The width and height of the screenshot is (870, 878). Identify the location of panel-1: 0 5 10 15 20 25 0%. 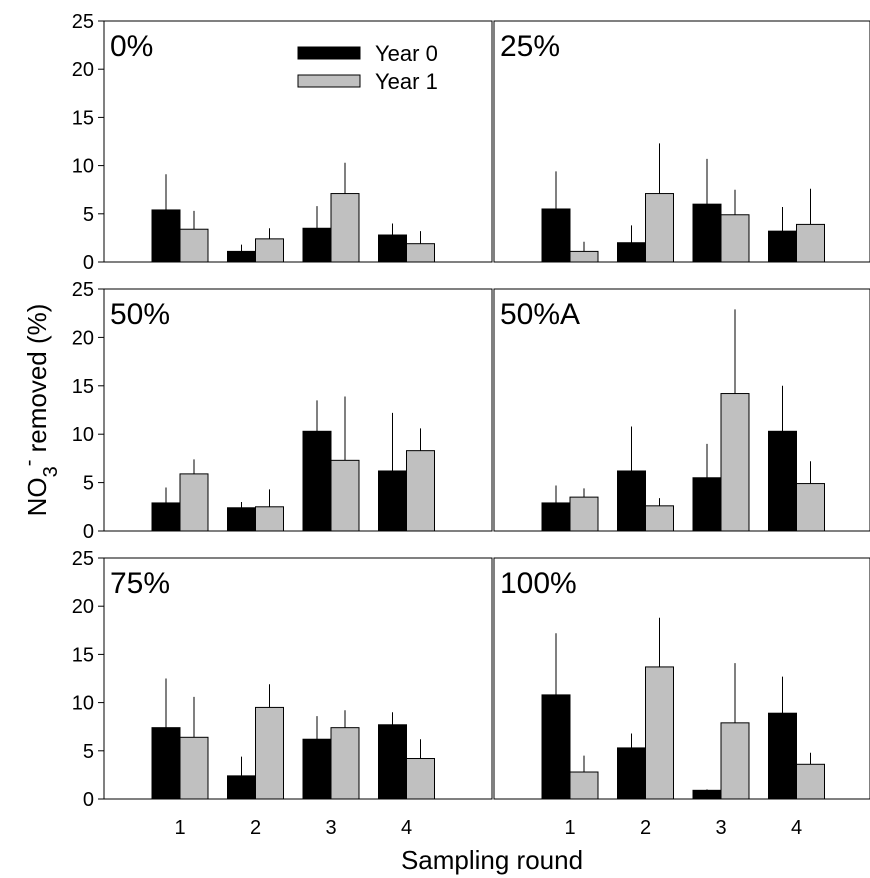
(282, 142).